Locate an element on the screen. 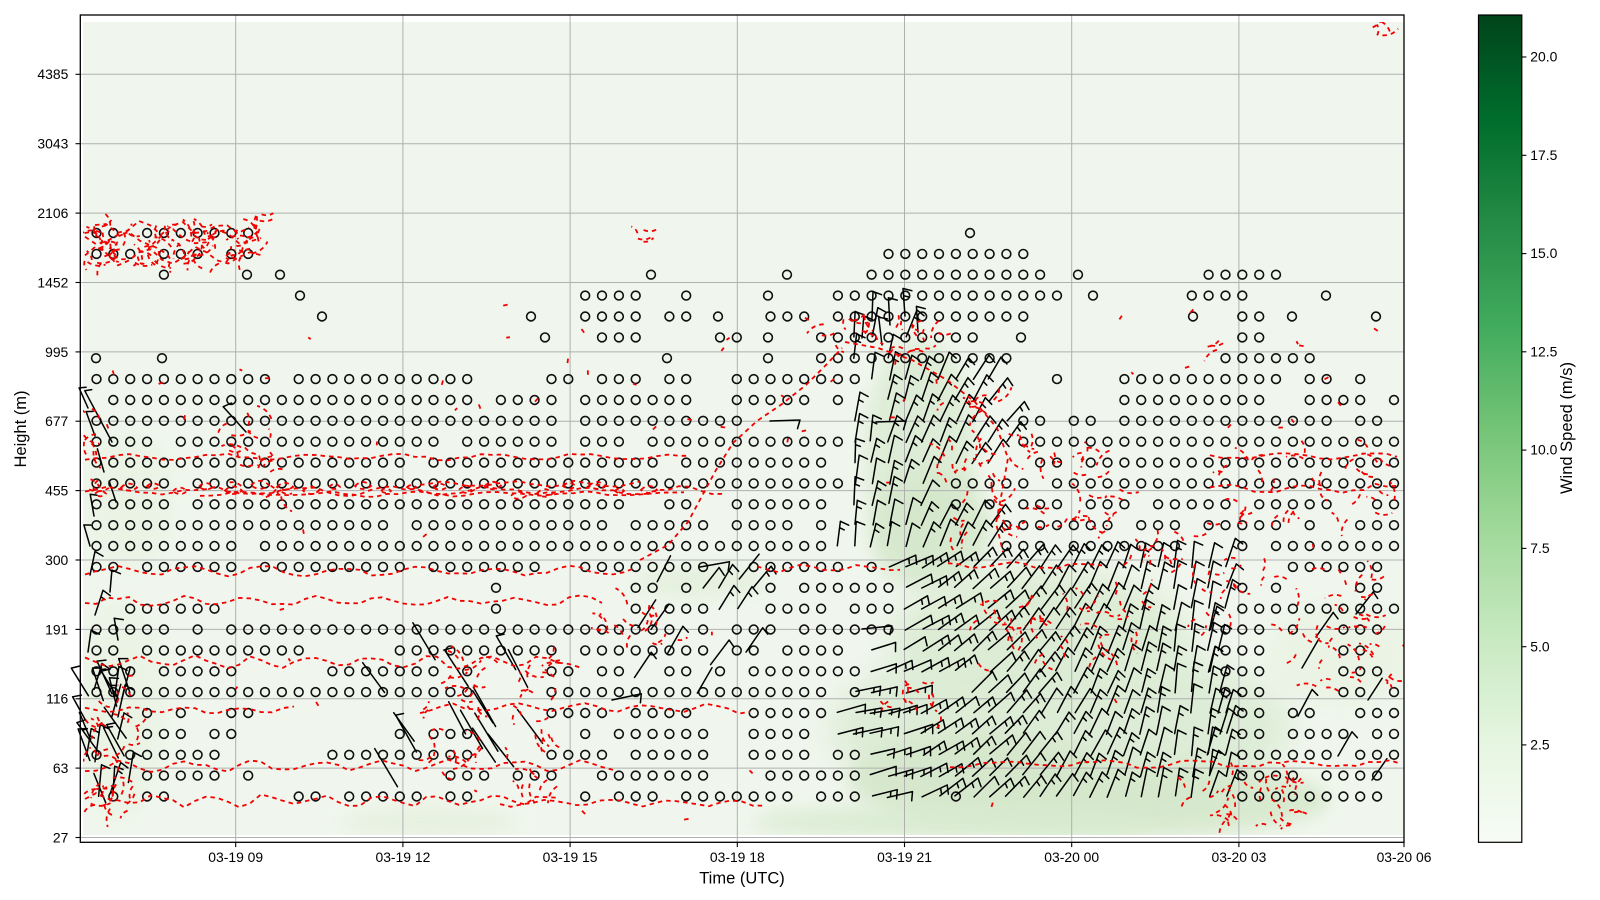 The width and height of the screenshot is (1600, 900). svg-text: 17.5 is located at coordinates (1543, 155).